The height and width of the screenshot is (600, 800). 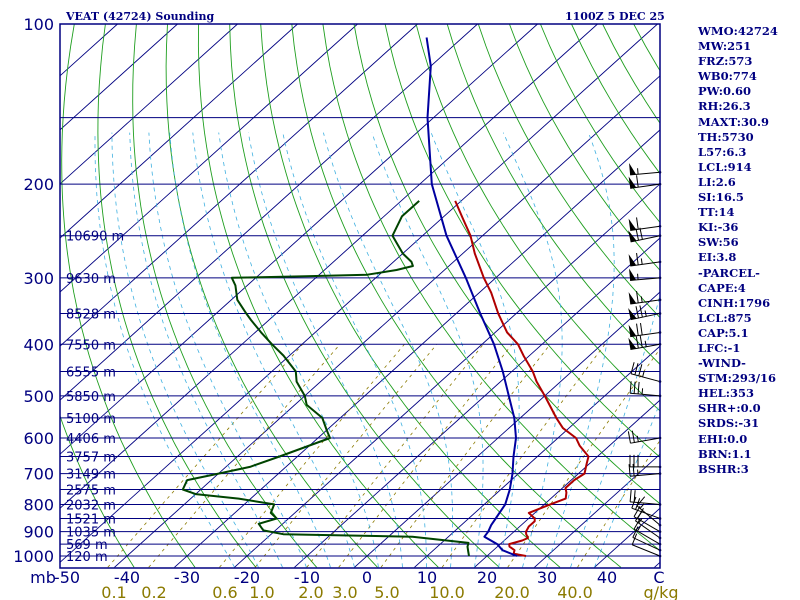 What do you see at coordinates (91, 345) in the screenshot?
I see `height-label: 7550 m` at bounding box center [91, 345].